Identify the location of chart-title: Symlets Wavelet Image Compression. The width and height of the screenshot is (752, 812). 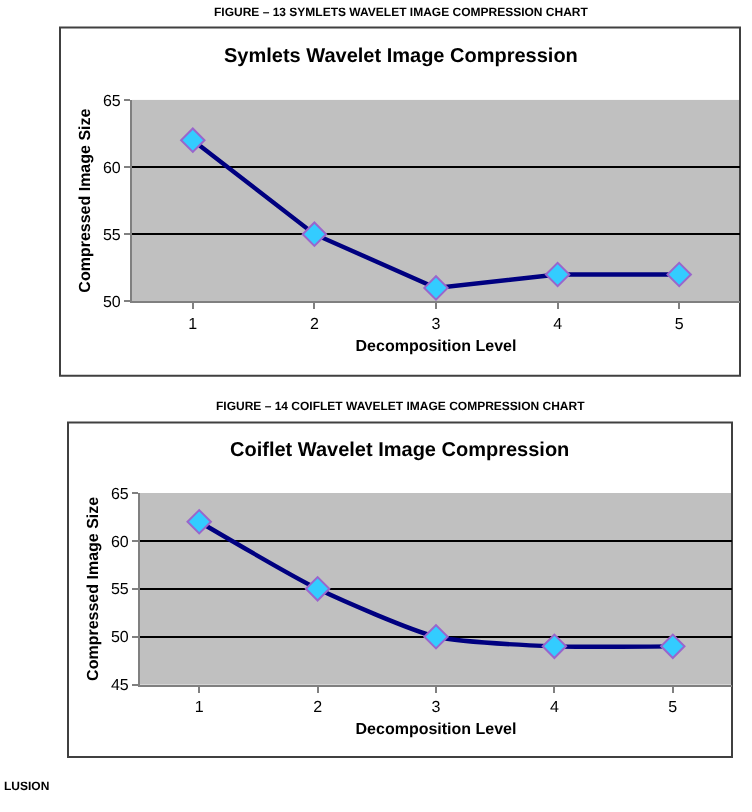
(401, 57).